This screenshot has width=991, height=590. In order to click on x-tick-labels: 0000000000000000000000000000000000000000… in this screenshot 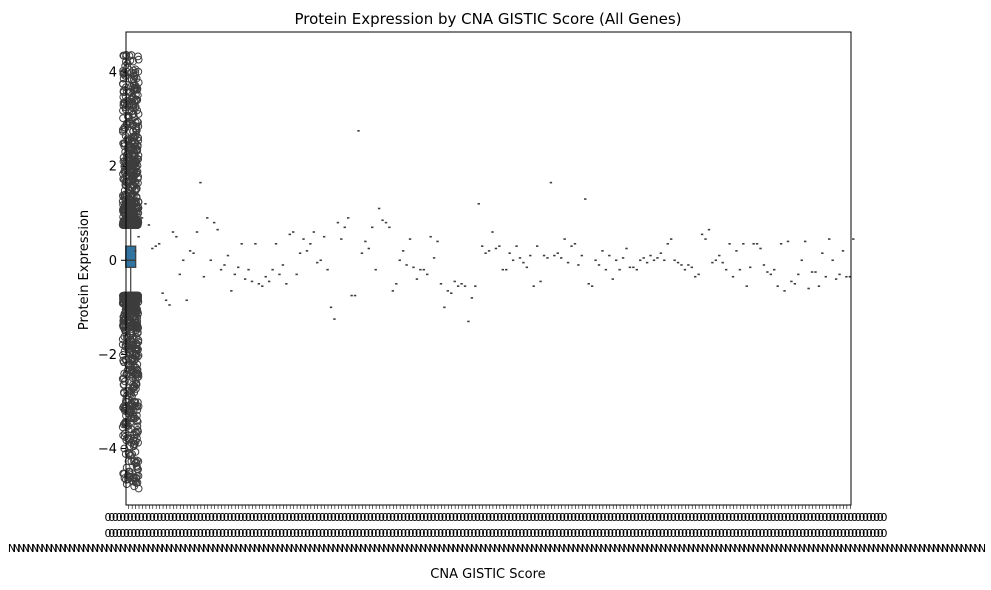, I will do `click(497, 533)`.